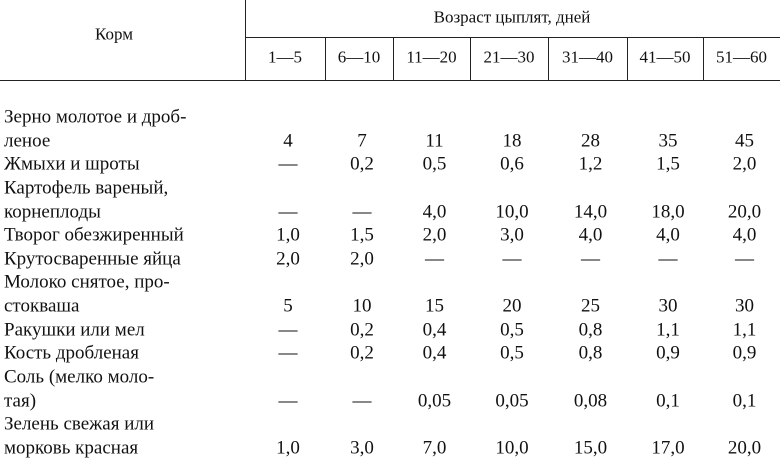  Describe the element at coordinates (288, 306) in the screenshot. I see `cell-value: 5` at that location.